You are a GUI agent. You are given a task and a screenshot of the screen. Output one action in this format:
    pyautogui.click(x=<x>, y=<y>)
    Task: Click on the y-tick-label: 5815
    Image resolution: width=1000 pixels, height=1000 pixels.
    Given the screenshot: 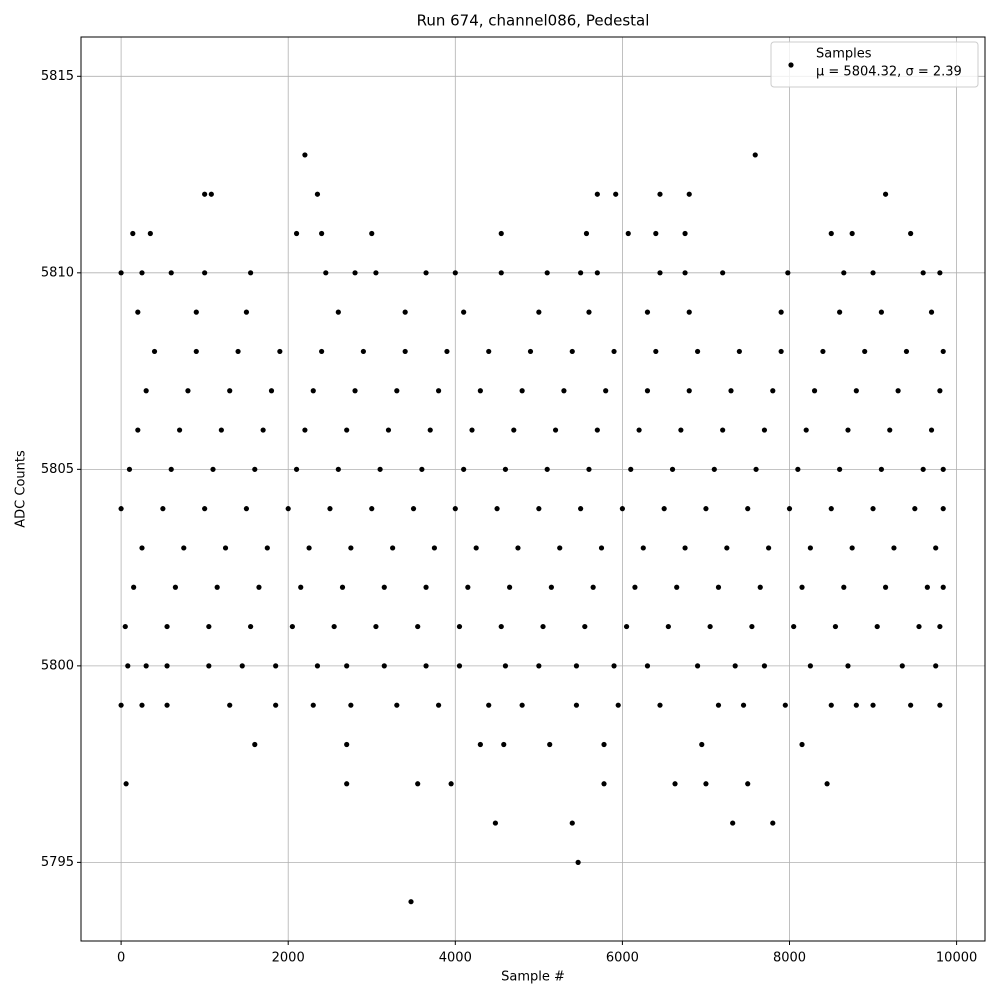 What is the action you would take?
    pyautogui.click(x=57, y=76)
    